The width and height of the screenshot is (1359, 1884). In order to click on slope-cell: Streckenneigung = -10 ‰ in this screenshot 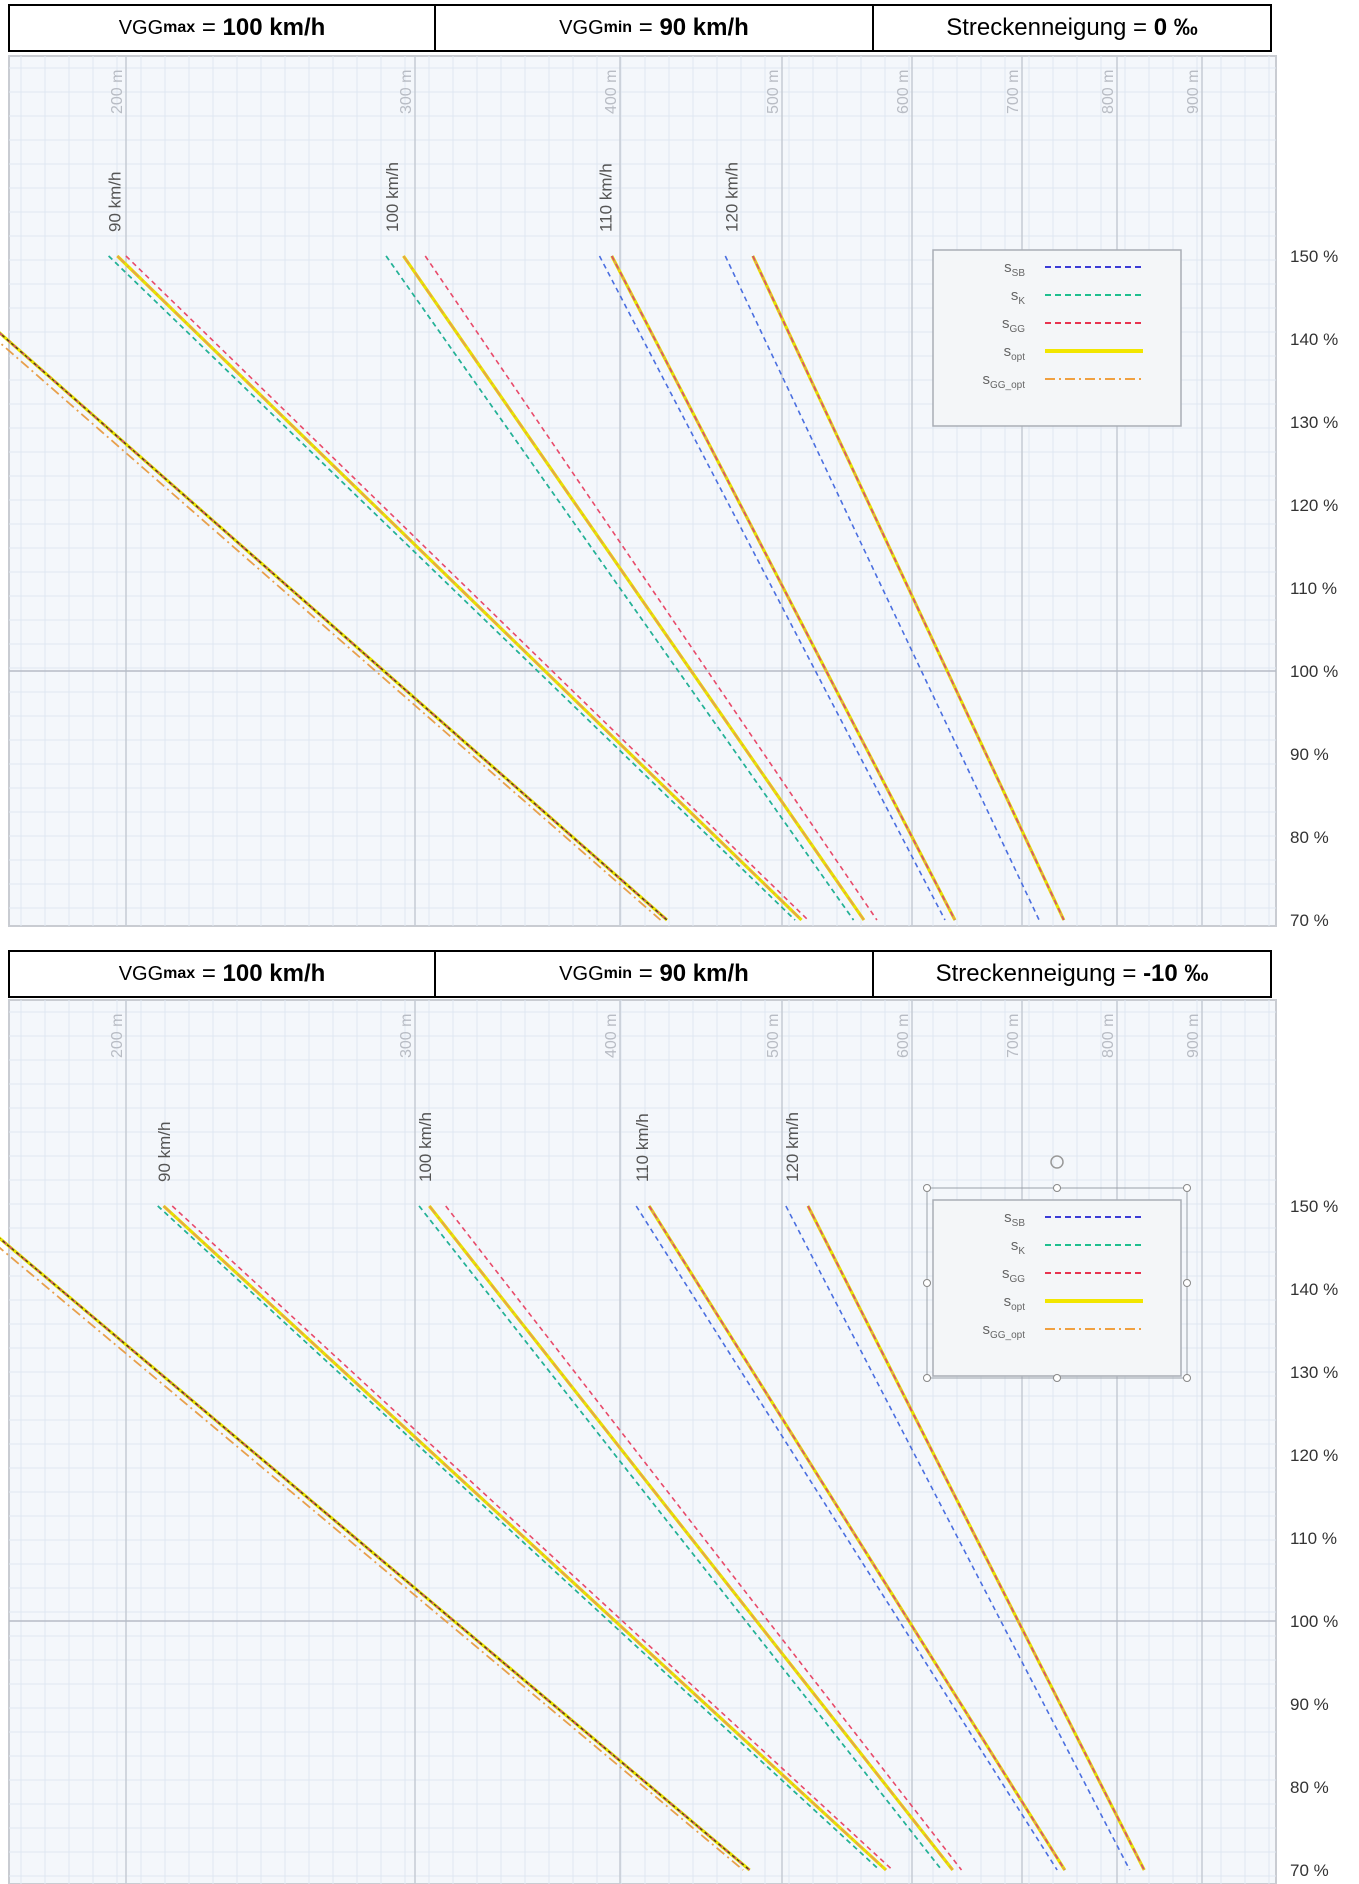, I will do `click(1071, 974)`.